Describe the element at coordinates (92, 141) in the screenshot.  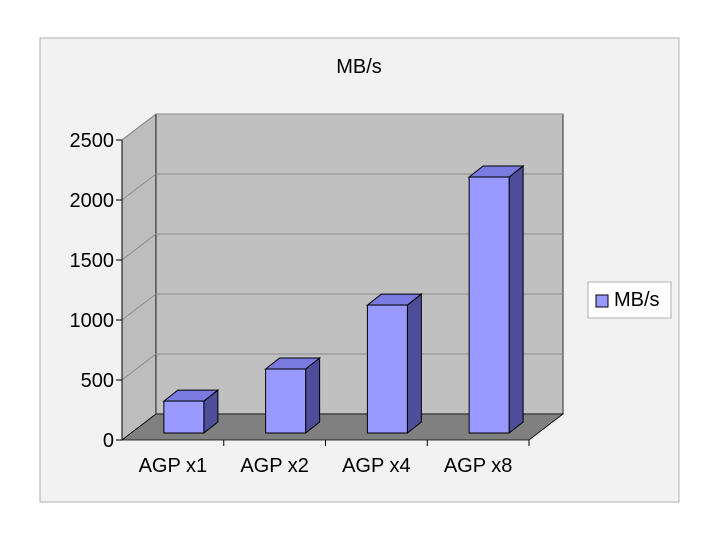
I see `y-tick-label: 2500` at that location.